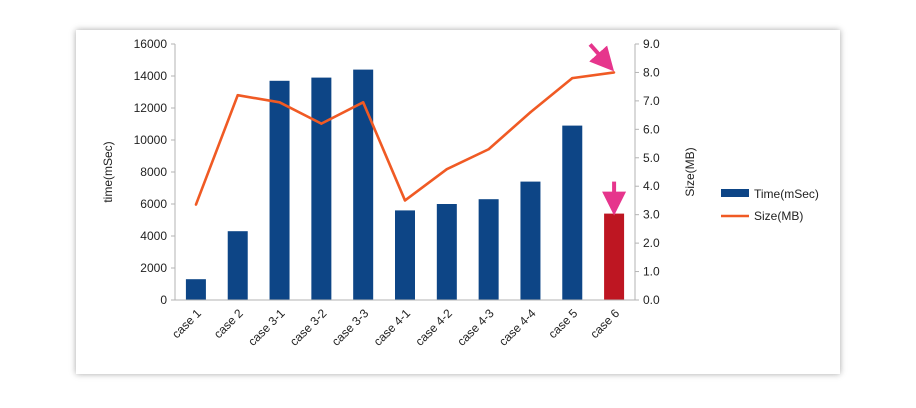 The height and width of the screenshot is (408, 916). Describe the element at coordinates (266, 327) in the screenshot. I see `x-tick-label: case 3-1` at that location.